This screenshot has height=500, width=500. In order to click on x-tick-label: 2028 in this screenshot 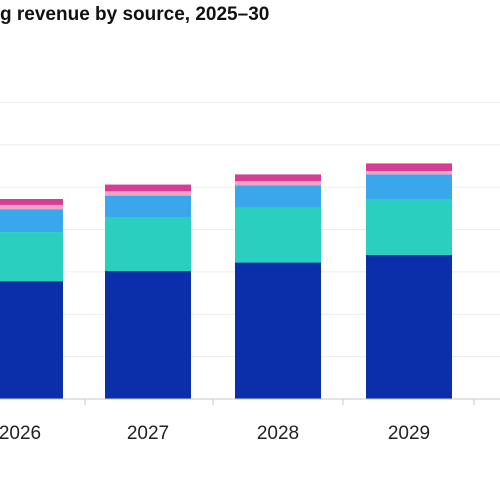, I will do `click(278, 433)`.